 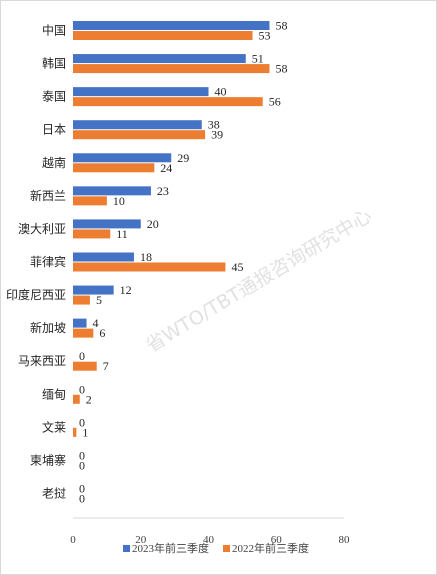 I want to click on data-label: 24, so click(x=166, y=168).